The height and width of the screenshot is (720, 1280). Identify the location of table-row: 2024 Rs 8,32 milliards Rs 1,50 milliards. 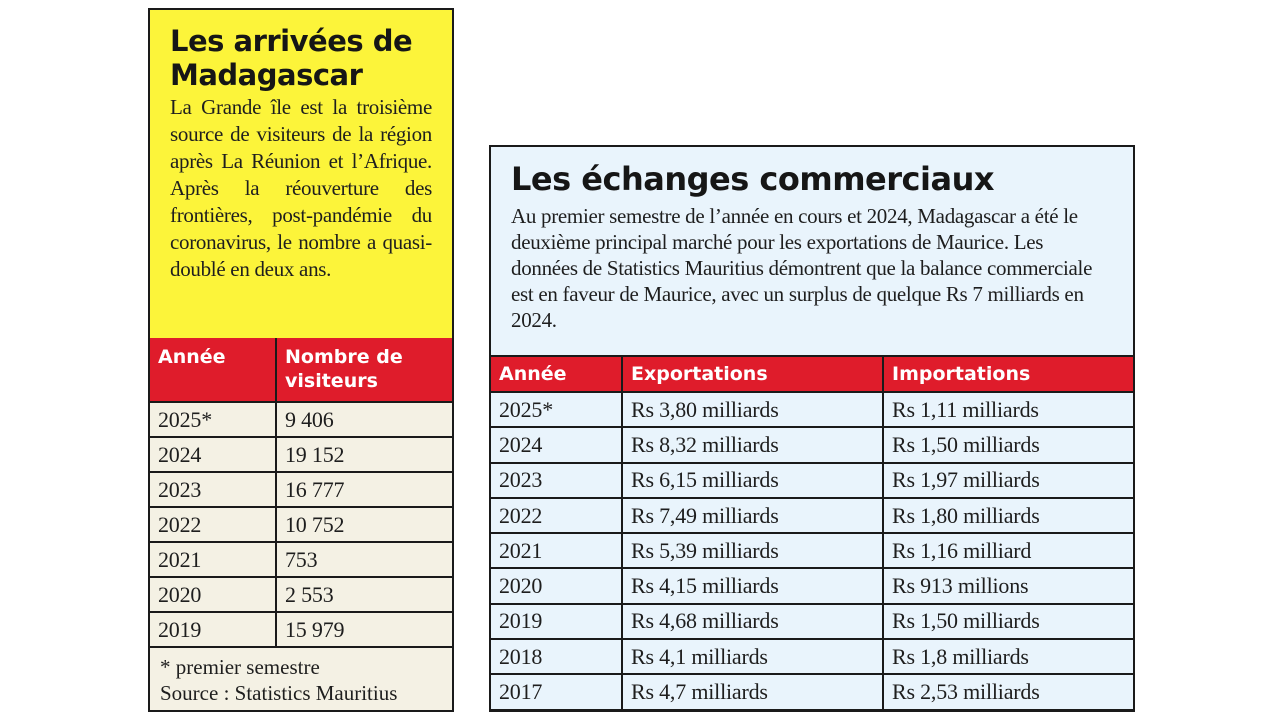
(812, 445).